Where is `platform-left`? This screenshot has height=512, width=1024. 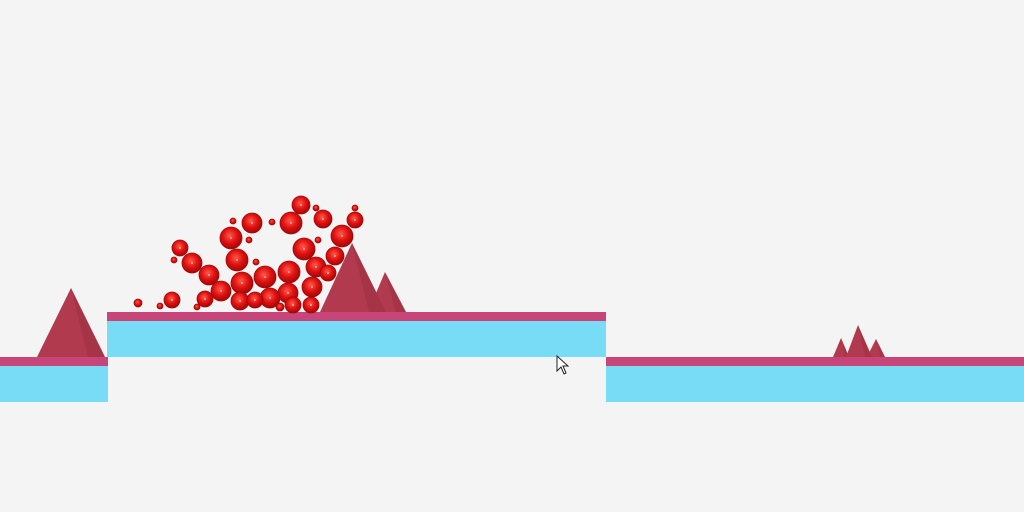
platform-left is located at coordinates (54, 379).